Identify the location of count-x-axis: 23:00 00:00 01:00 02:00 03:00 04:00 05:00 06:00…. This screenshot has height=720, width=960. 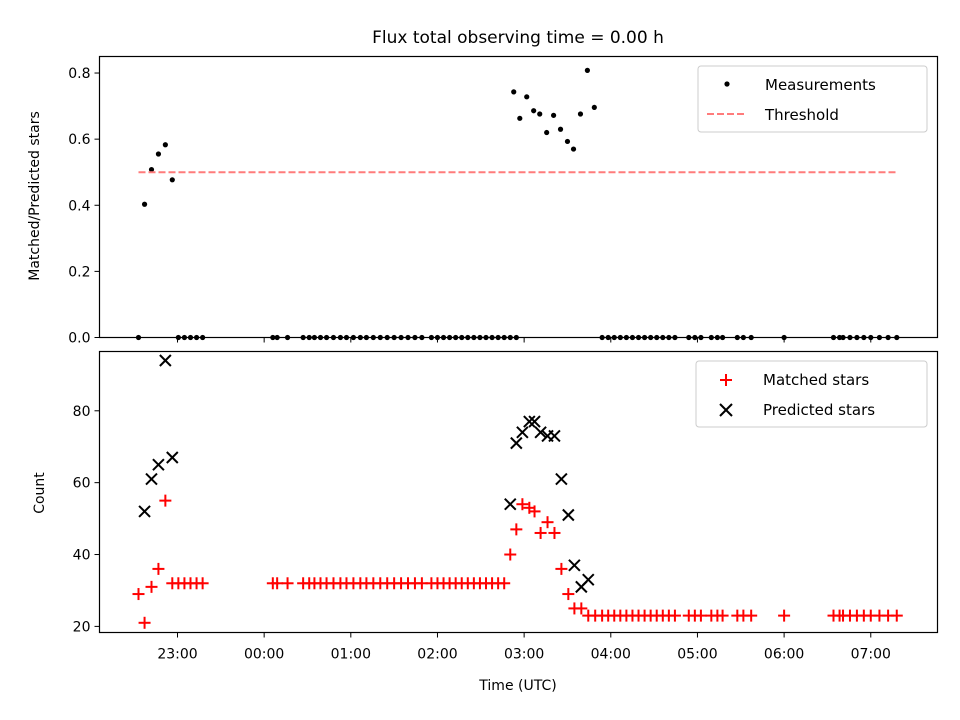
(524, 647).